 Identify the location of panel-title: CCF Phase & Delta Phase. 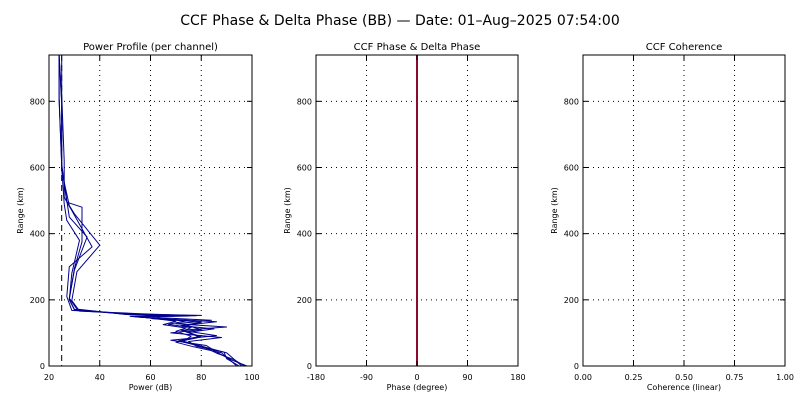
(417, 47).